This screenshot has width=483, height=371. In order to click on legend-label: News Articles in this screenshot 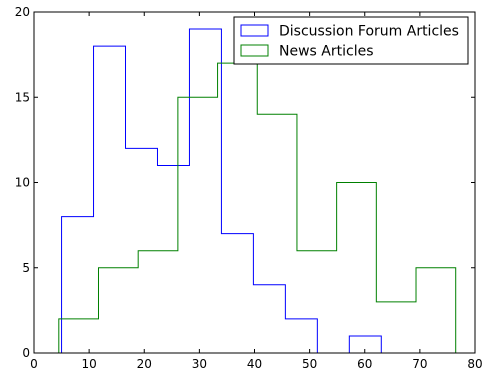, I will do `click(326, 52)`.